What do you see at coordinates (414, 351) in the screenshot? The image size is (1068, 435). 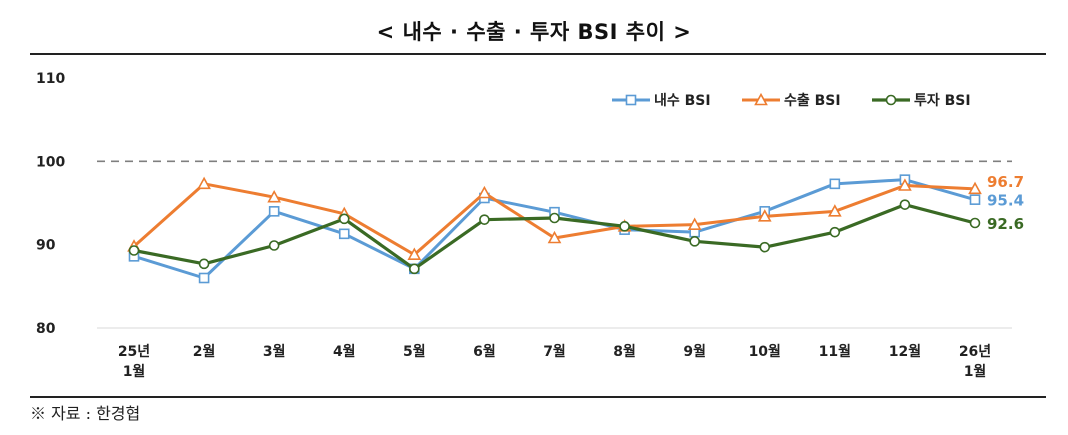 I see `x-tick-label: 5월` at bounding box center [414, 351].